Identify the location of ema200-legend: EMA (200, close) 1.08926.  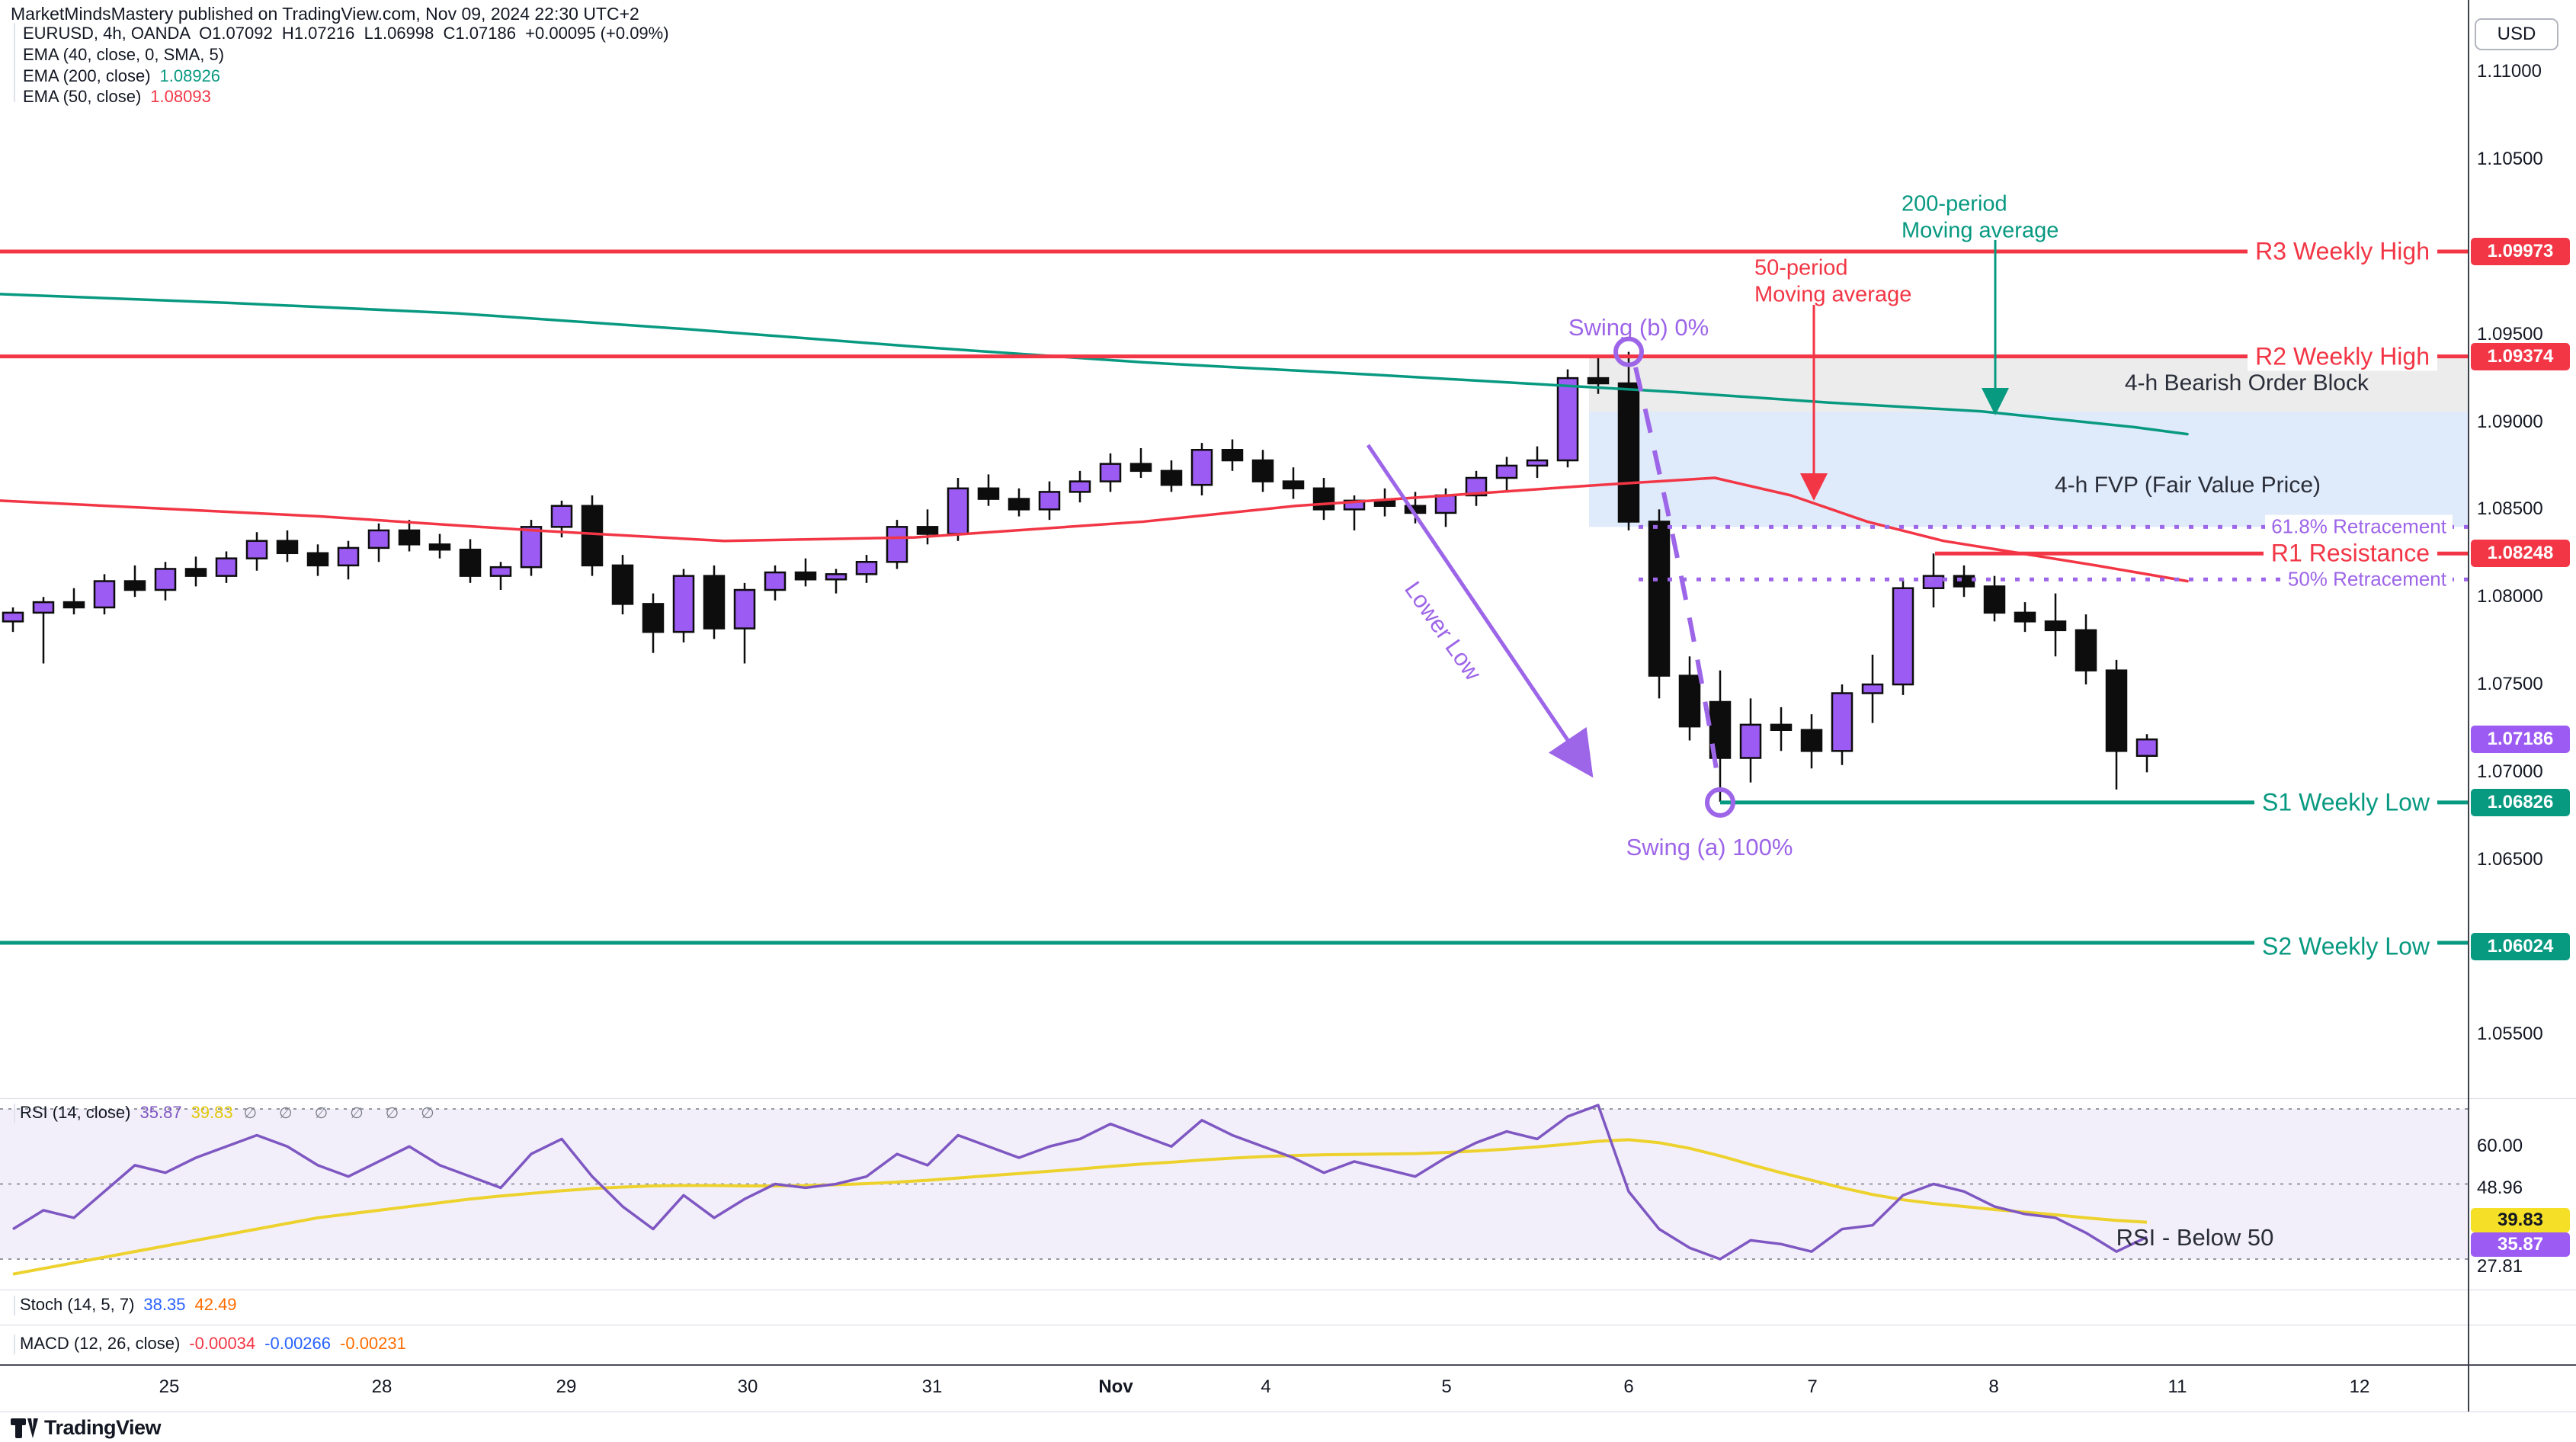
(121, 76).